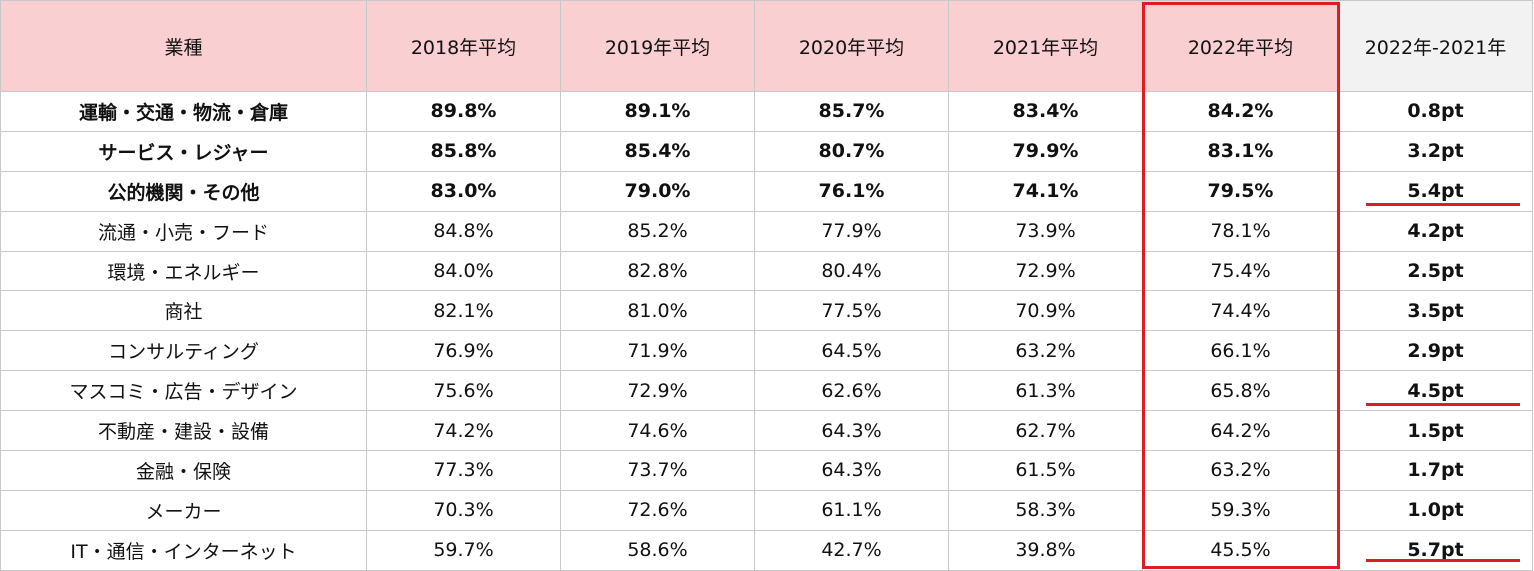 This screenshot has width=1534, height=571. I want to click on cell-2019: 58.6%, so click(657, 550).